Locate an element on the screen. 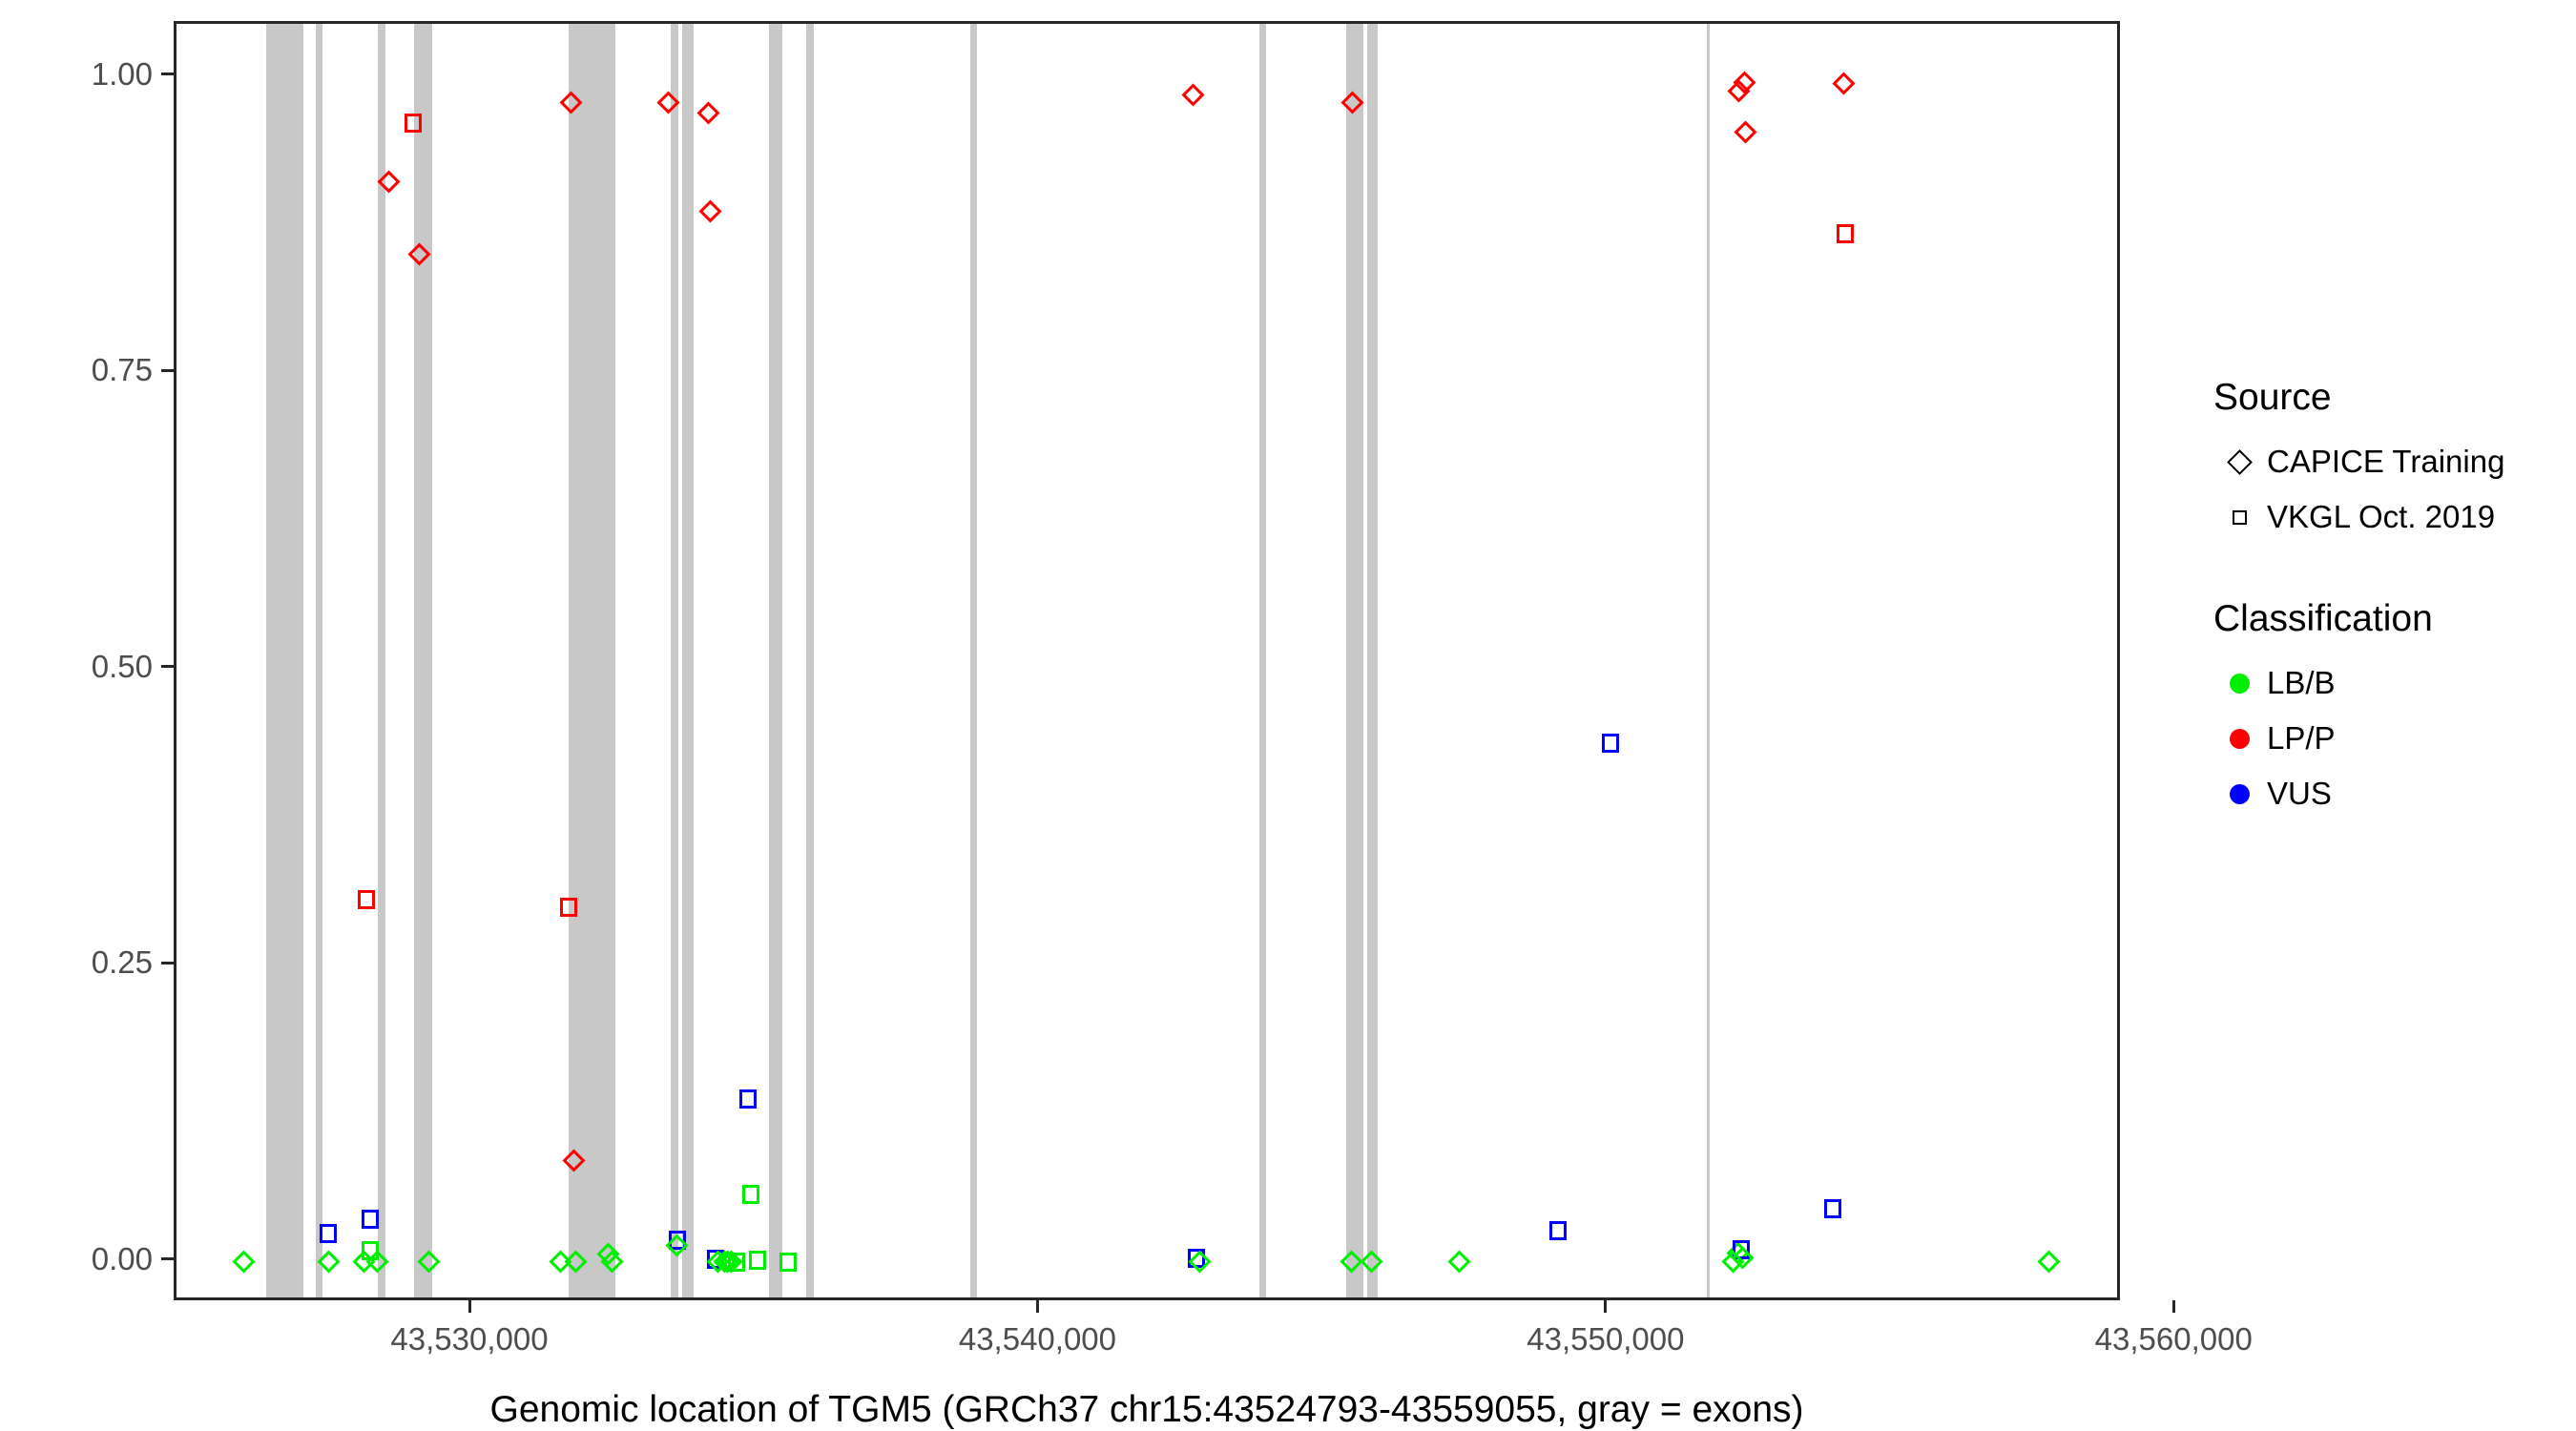 Image resolution: width=2576 pixels, height=1431 pixels. diamond-outline-icon is located at coordinates (2239, 461).